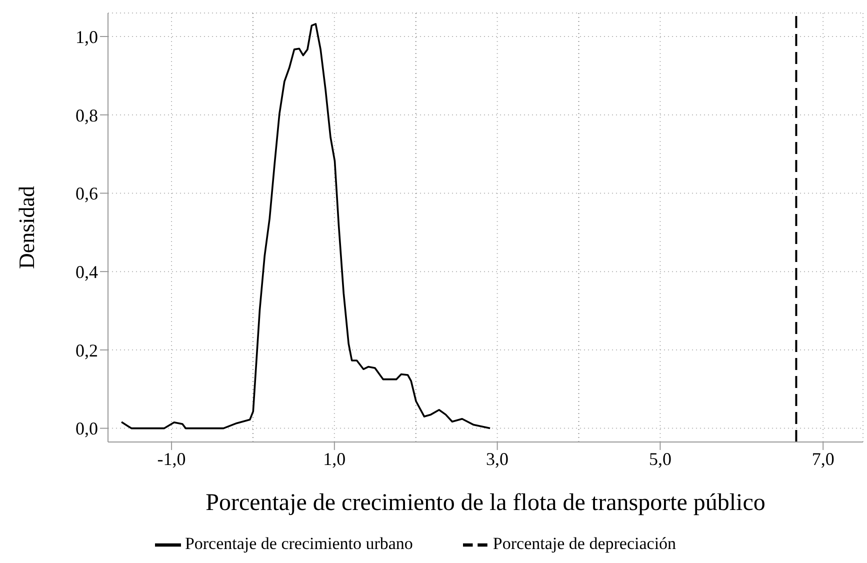 The image size is (867, 563). Describe the element at coordinates (87, 36) in the screenshot. I see `y-tick-label: 1,0` at that location.